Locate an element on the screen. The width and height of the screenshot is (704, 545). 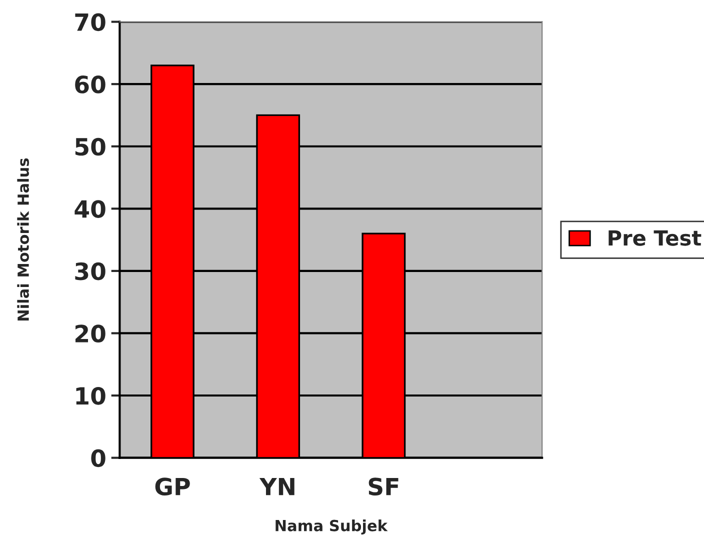
y-tick-label: 60 is located at coordinates (90, 85).